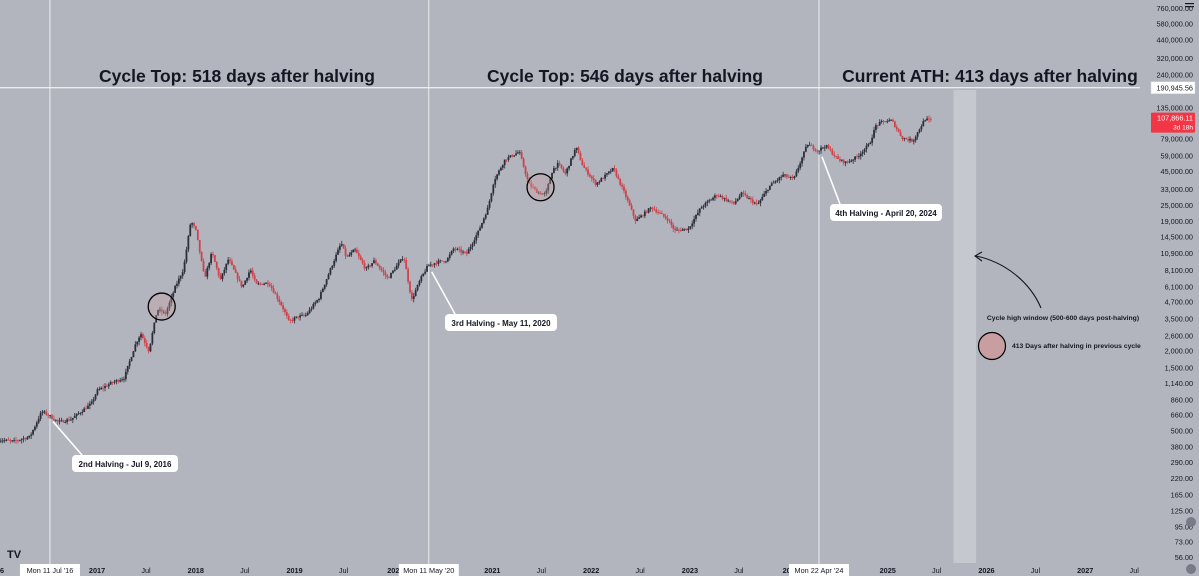 The width and height of the screenshot is (1199, 576). What do you see at coordinates (1174, 75) in the screenshot?
I see `price-tick-label: 240,000.00` at bounding box center [1174, 75].